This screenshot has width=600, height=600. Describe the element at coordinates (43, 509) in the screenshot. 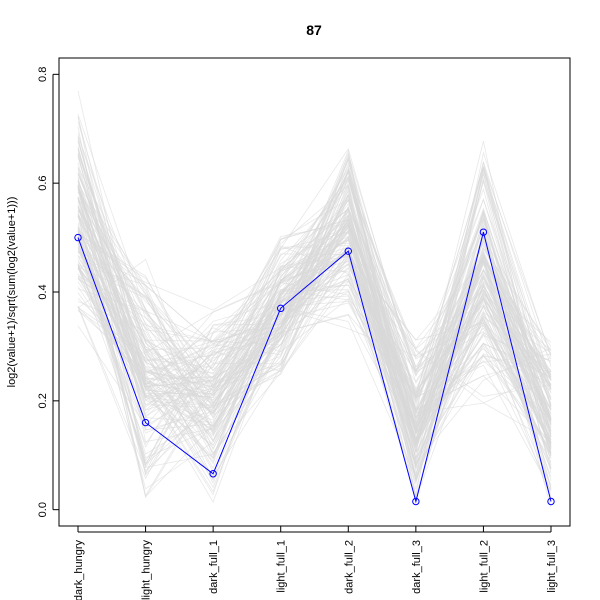

I see `y-tick-label: 0.0` at that location.